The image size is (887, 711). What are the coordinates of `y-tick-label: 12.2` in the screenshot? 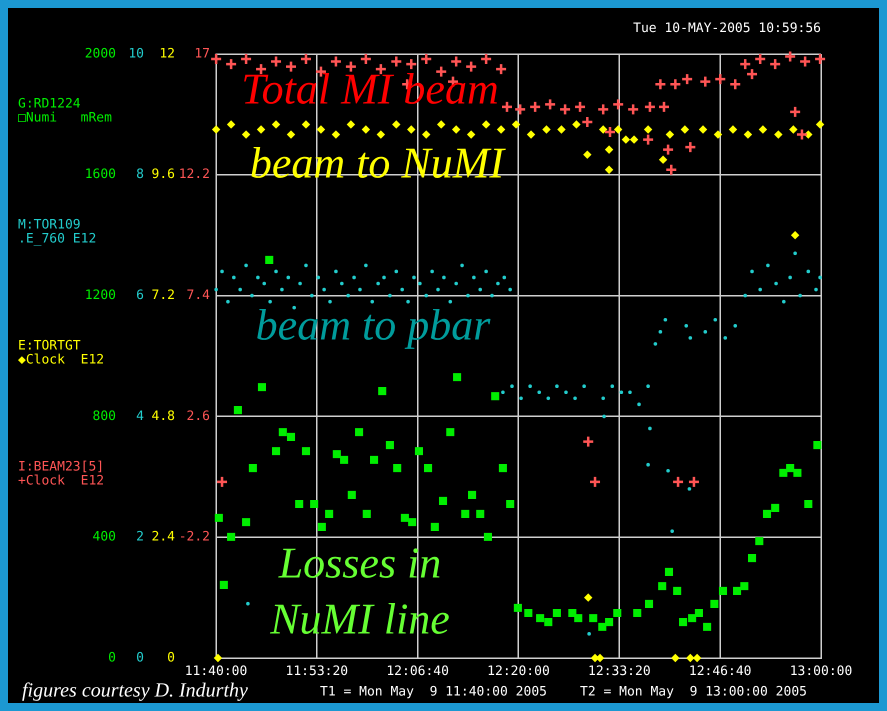 It's located at (194, 174).